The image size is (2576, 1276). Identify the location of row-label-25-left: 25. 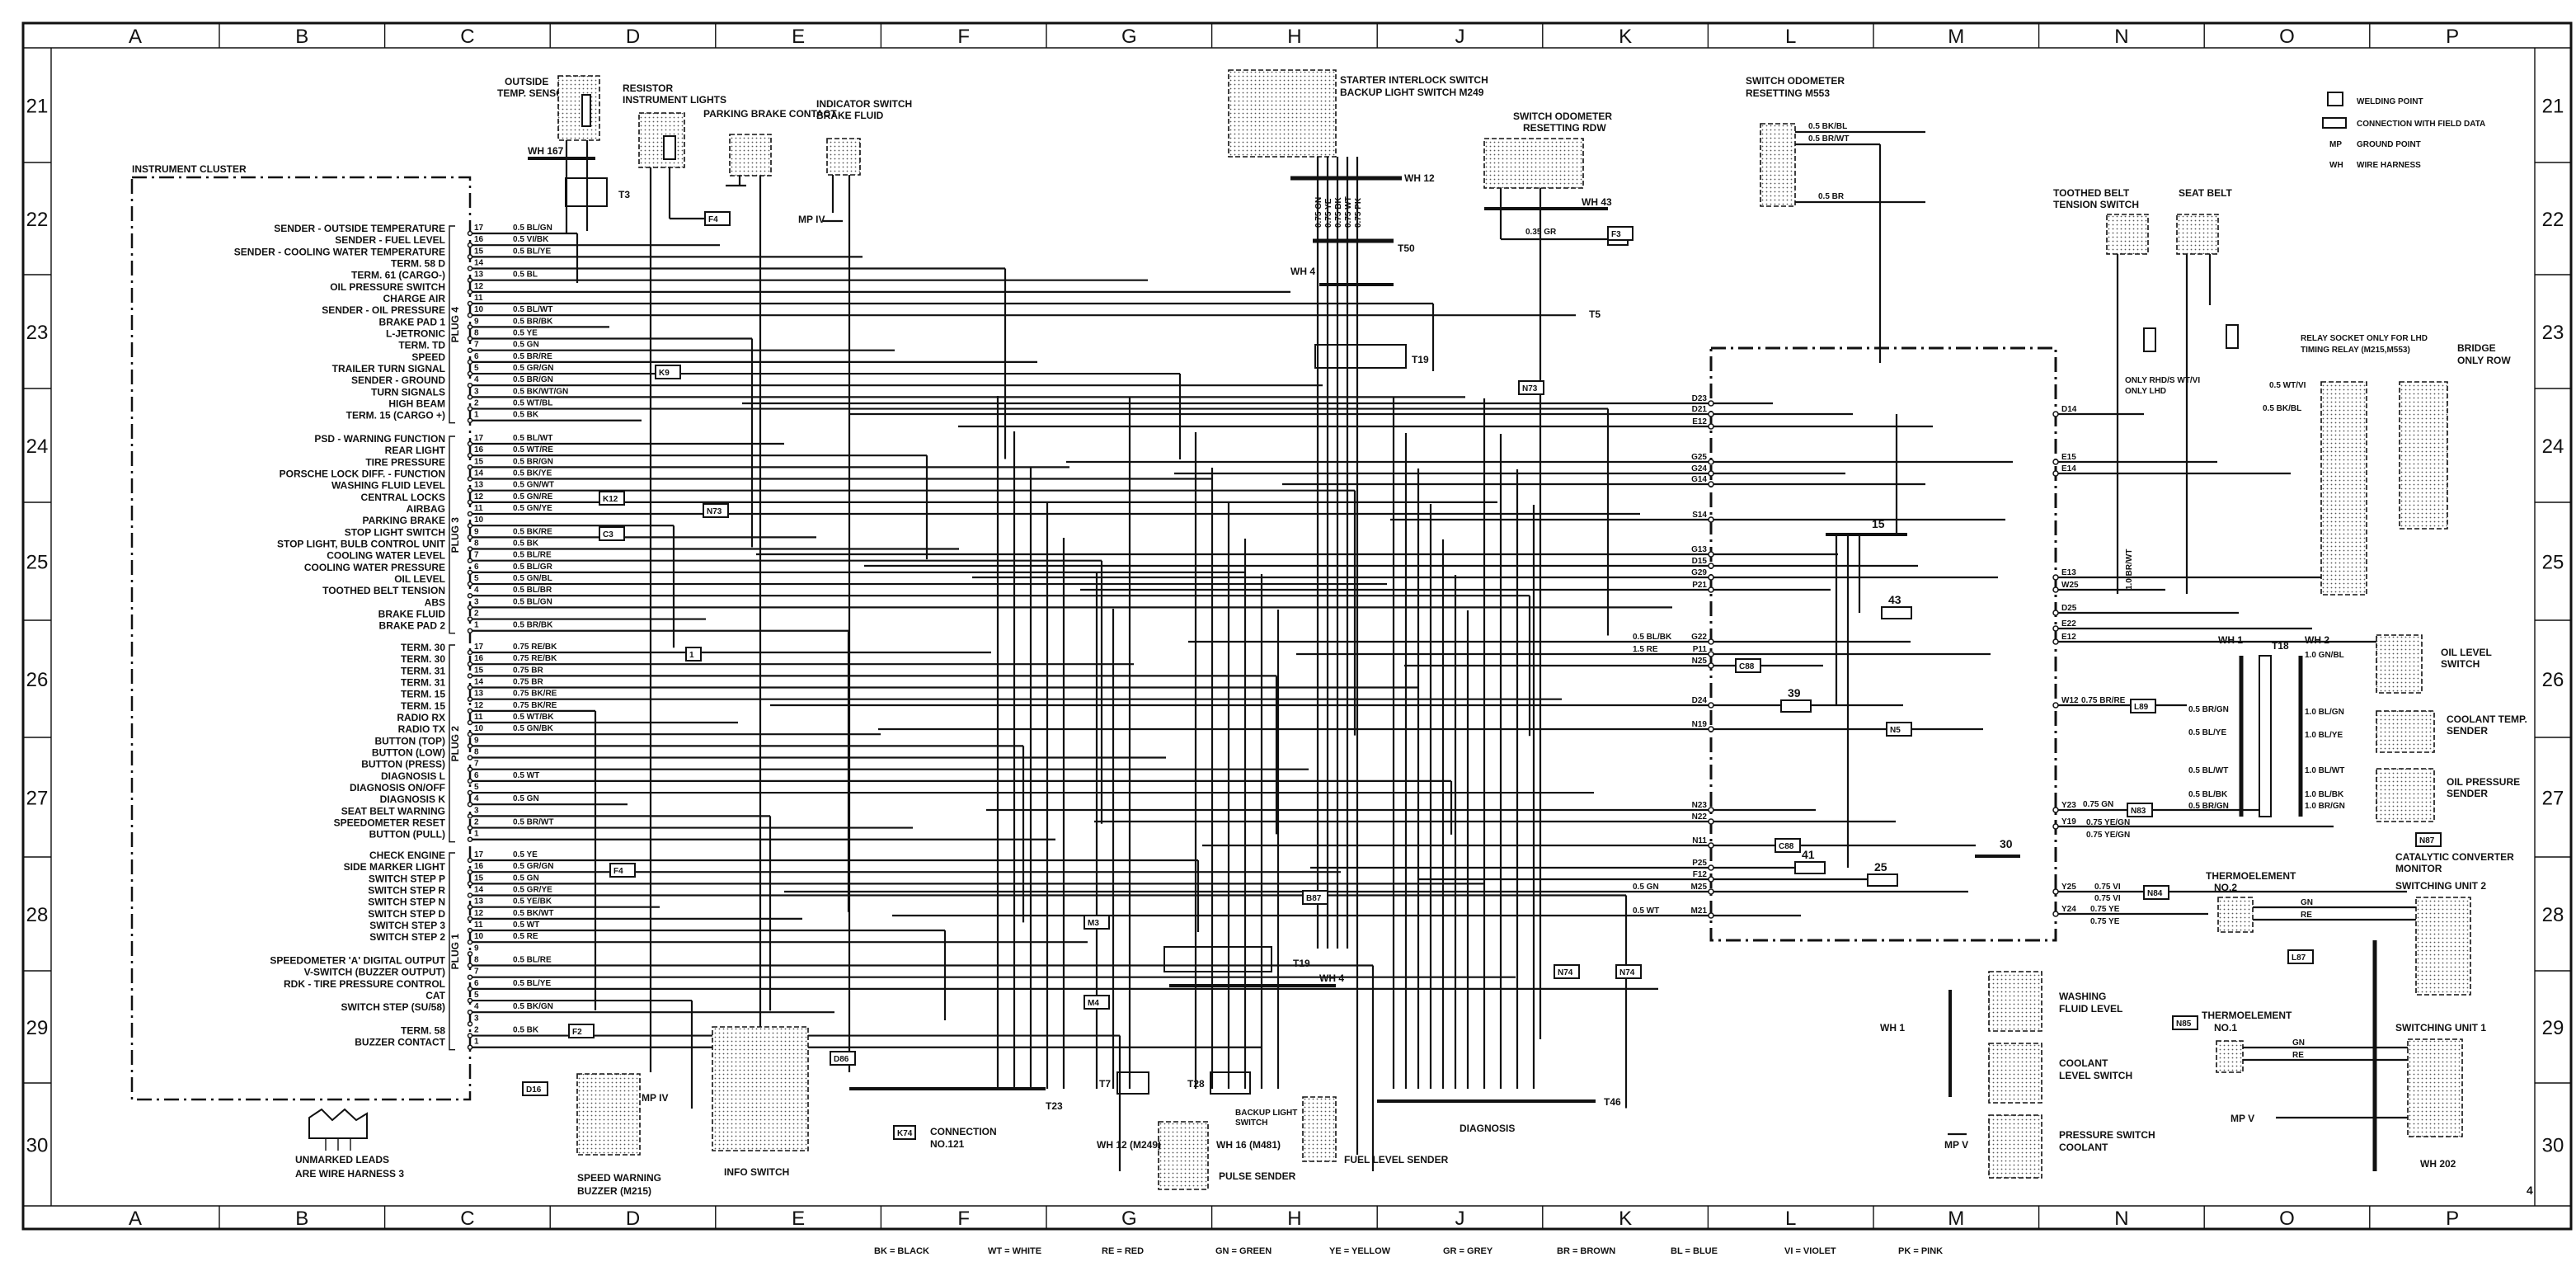
(37, 563).